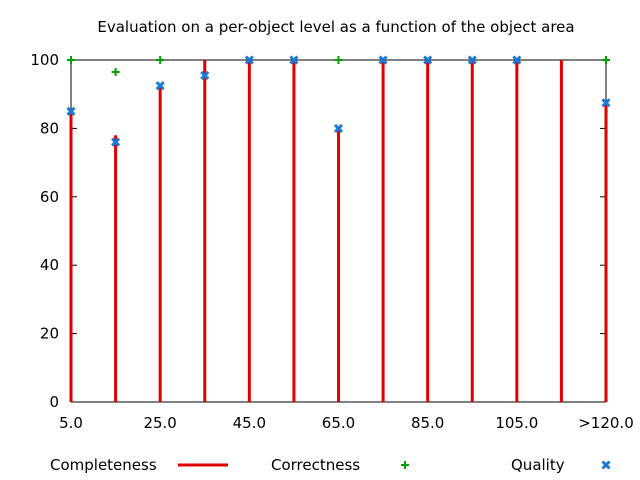  I want to click on y-tick-label: 100, so click(44, 60).